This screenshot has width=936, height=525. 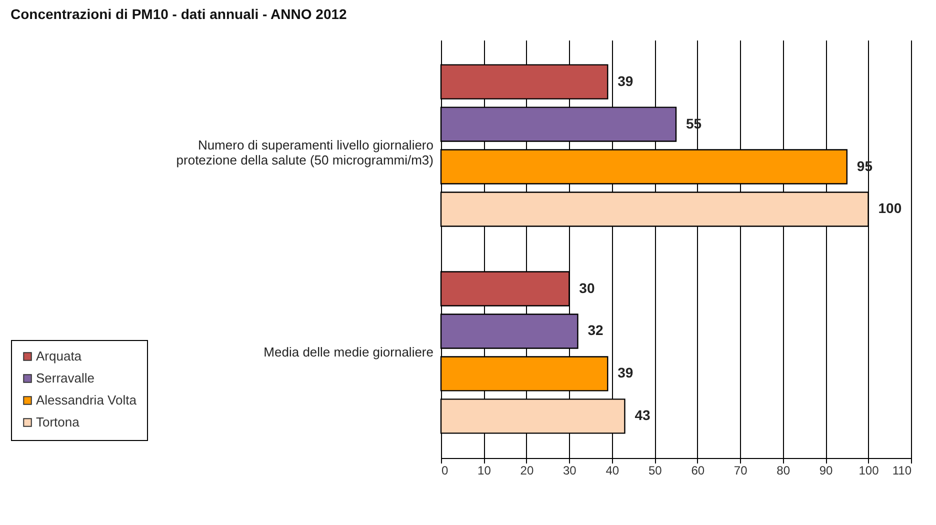 What do you see at coordinates (902, 471) in the screenshot?
I see `x-tick-label: 110` at bounding box center [902, 471].